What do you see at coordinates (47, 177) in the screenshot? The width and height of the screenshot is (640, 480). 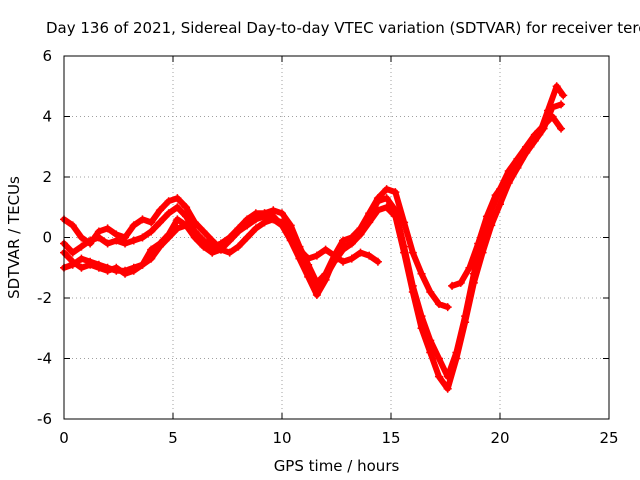 I see `y-tick-label: 2` at bounding box center [47, 177].